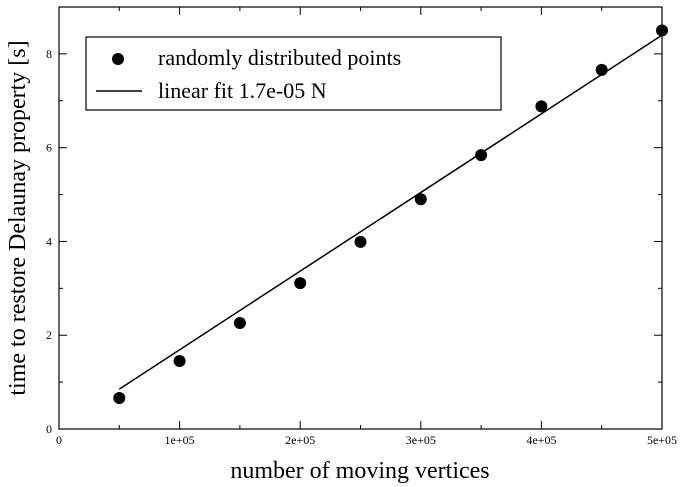 The image size is (684, 487). Describe the element at coordinates (49, 148) in the screenshot. I see `y-tick-label: 6` at that location.